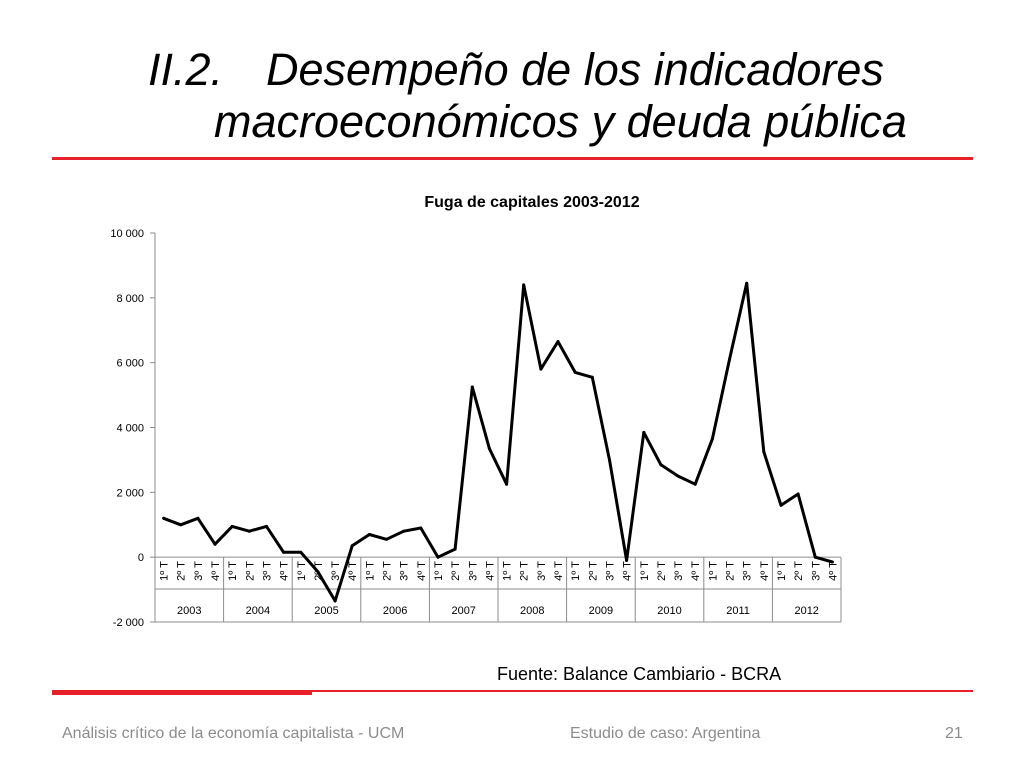 The width and height of the screenshot is (1024, 768). I want to click on year-label: 2008, so click(532, 611).